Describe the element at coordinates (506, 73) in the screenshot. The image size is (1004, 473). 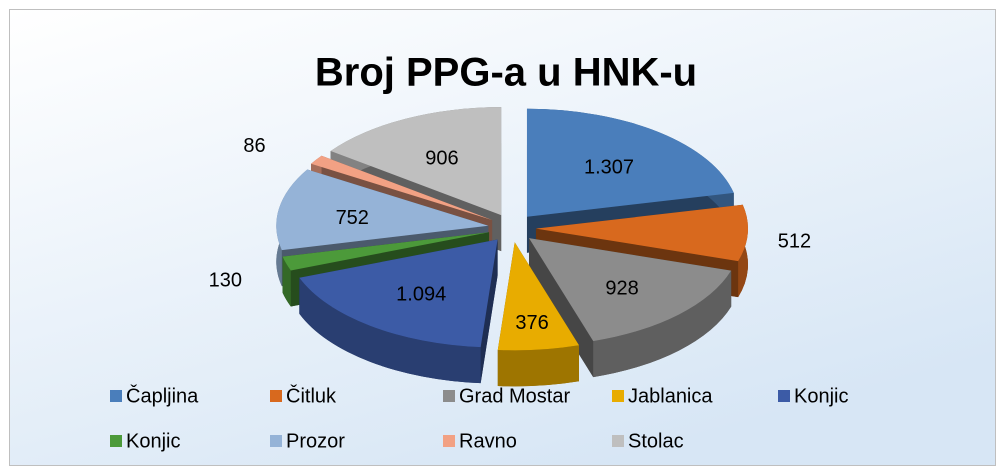
I see `chart-title: Broj PPG-a u HNK-u` at that location.